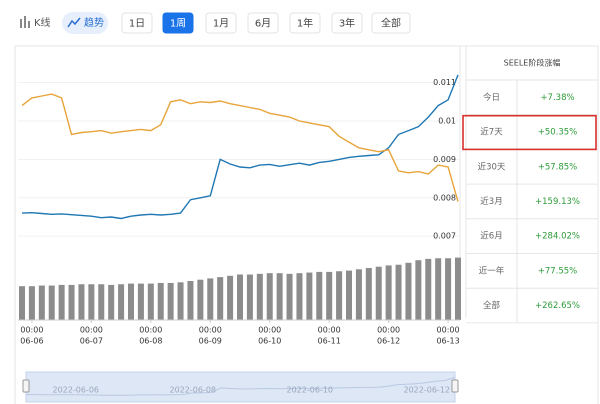 This screenshot has width=600, height=404. Describe the element at coordinates (241, 386) in the screenshot. I see `navigator-line` at that location.